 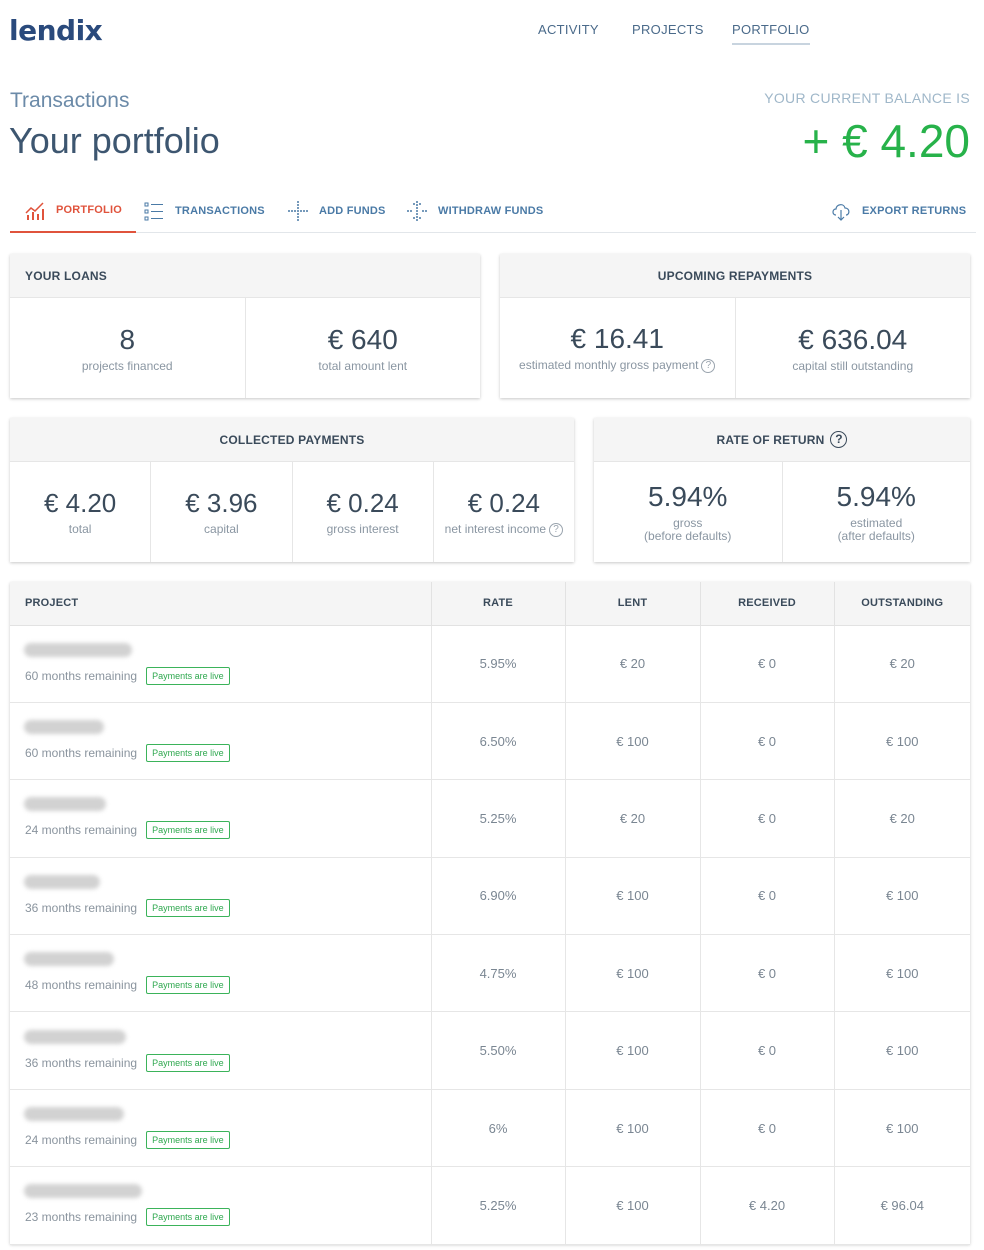 What do you see at coordinates (633, 604) in the screenshot?
I see `column-header-lent: LENT` at bounding box center [633, 604].